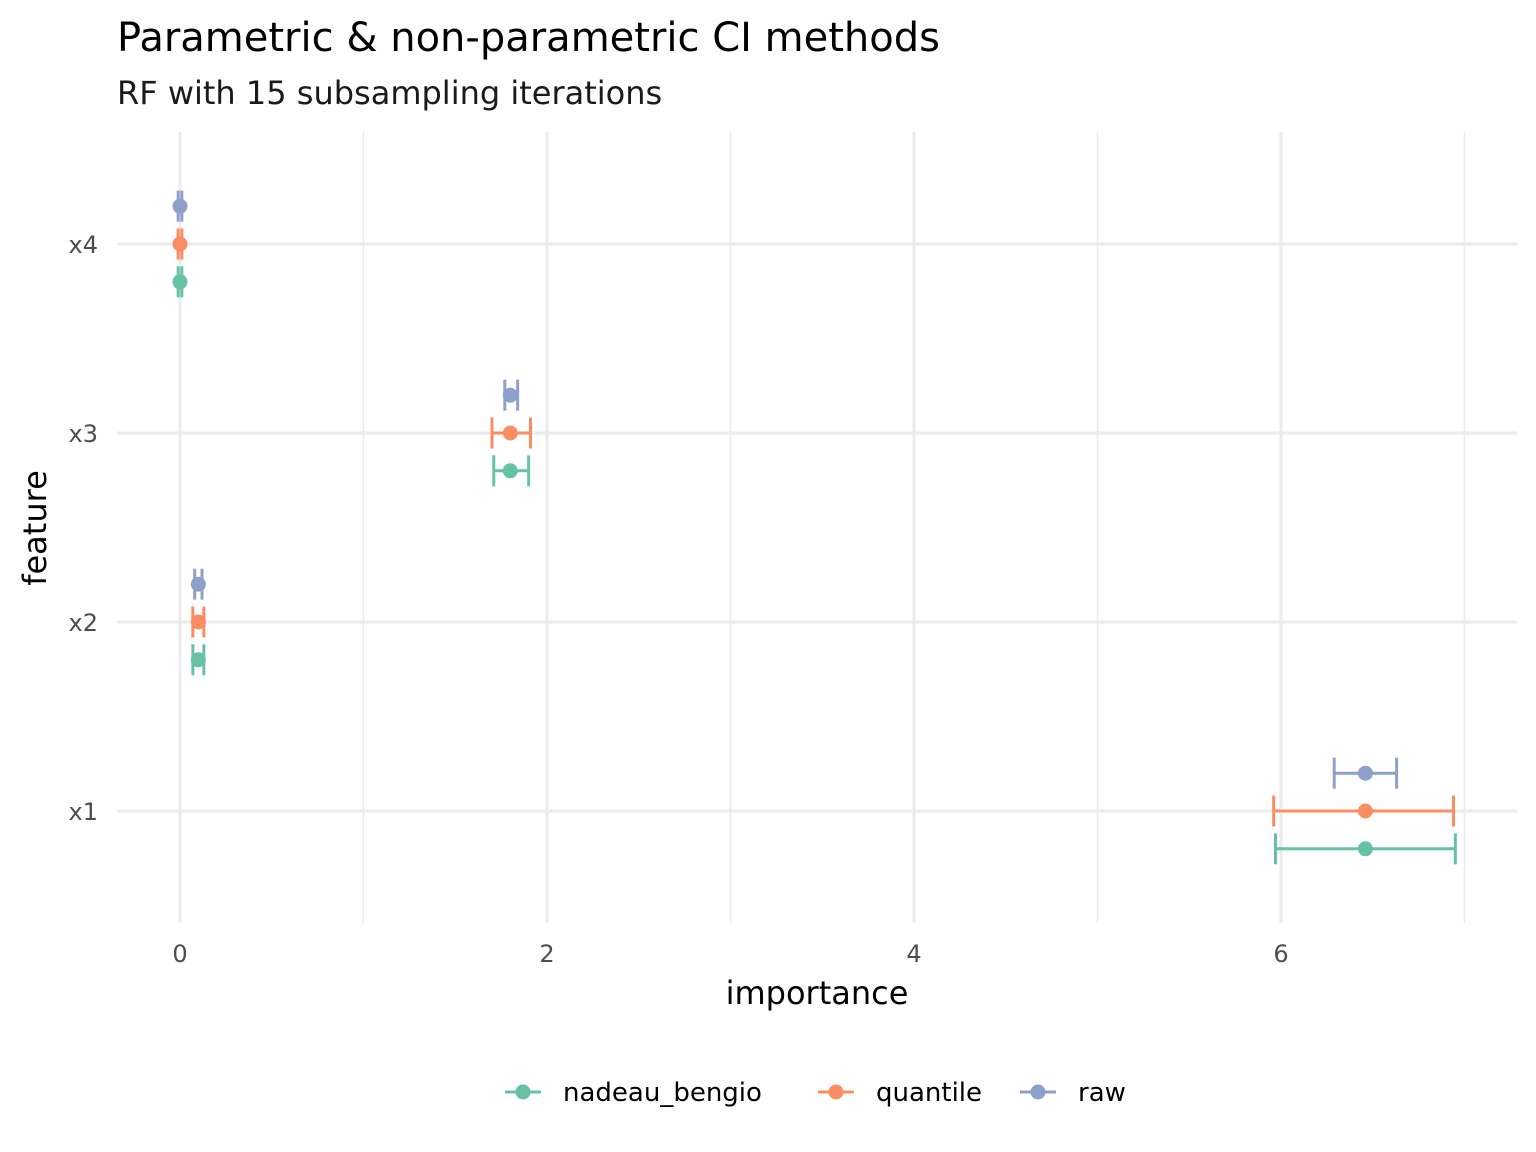 The image size is (1536, 1152). Describe the element at coordinates (546, 954) in the screenshot. I see `x-tick-label: 2` at that location.